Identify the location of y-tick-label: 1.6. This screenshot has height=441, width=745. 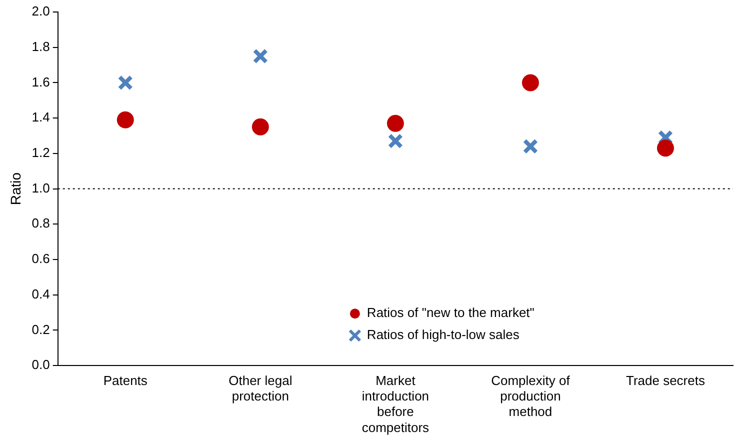
(41, 82).